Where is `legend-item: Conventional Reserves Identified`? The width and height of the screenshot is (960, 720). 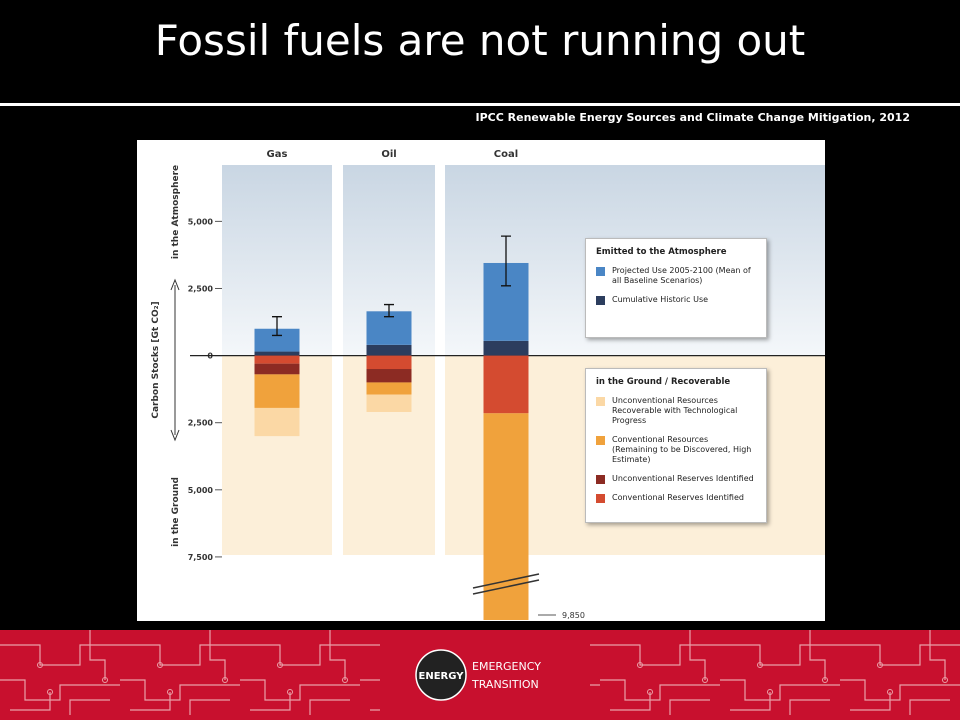 legend-item: Conventional Reserves Identified is located at coordinates (676, 498).